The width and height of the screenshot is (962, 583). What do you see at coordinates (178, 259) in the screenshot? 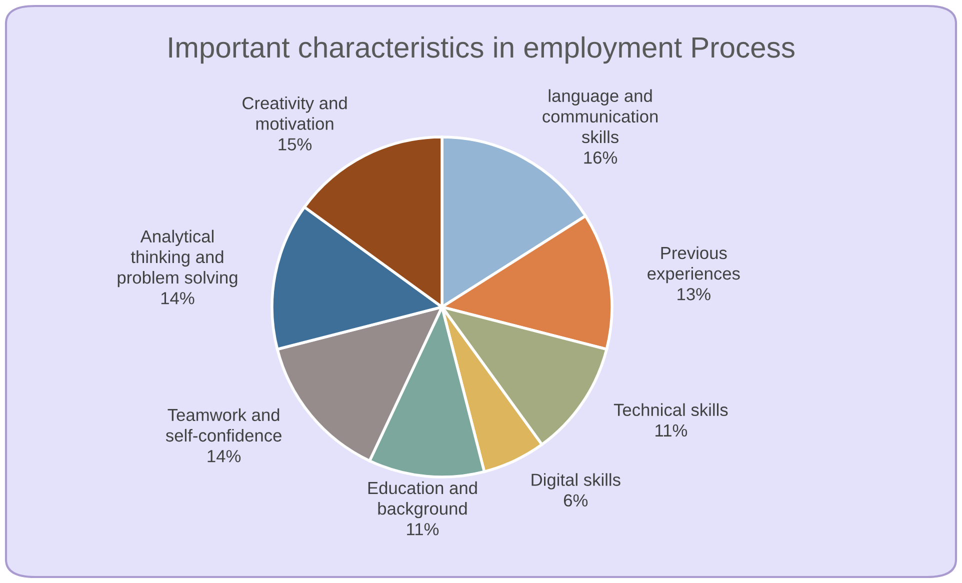
I see `slice-label: Analytical thinking and problem solving` at bounding box center [178, 259].